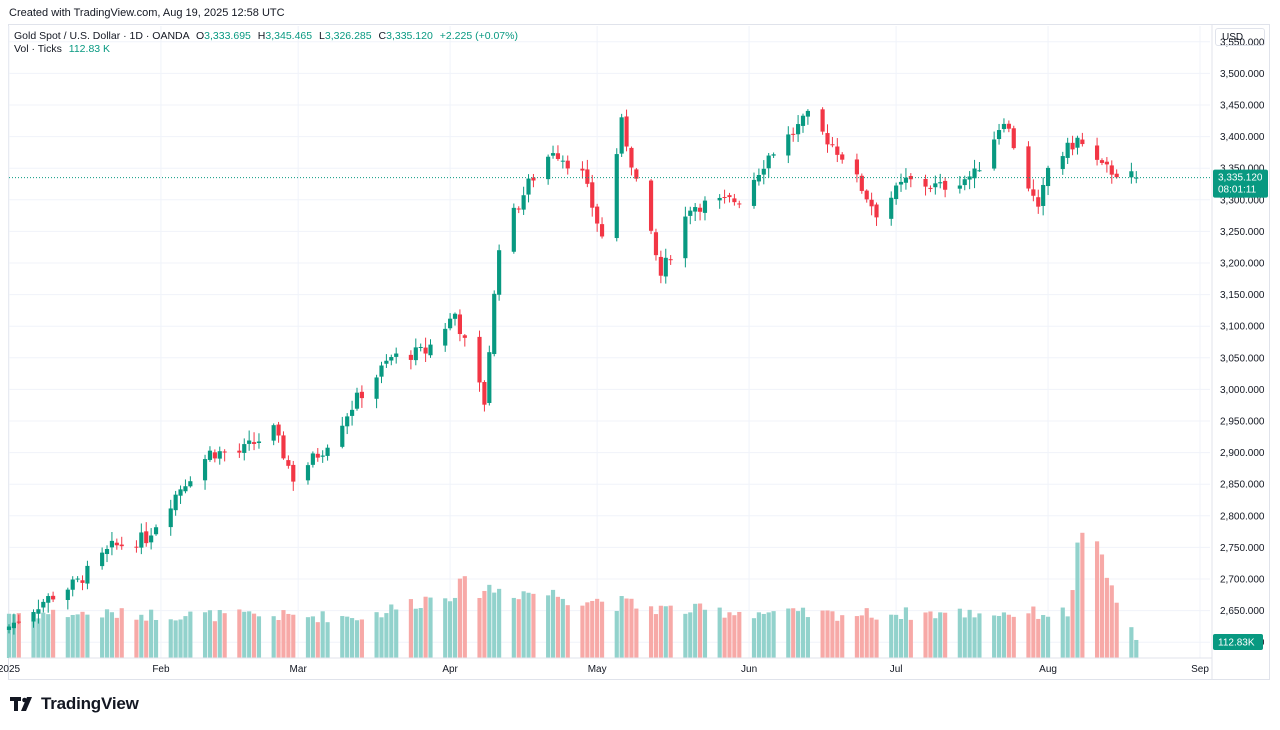 This screenshot has height=730, width=1280. What do you see at coordinates (102, 36) in the screenshot?
I see `symbol-title: Gold Spot / U.S. Dollar · 1D · OANDA` at bounding box center [102, 36].